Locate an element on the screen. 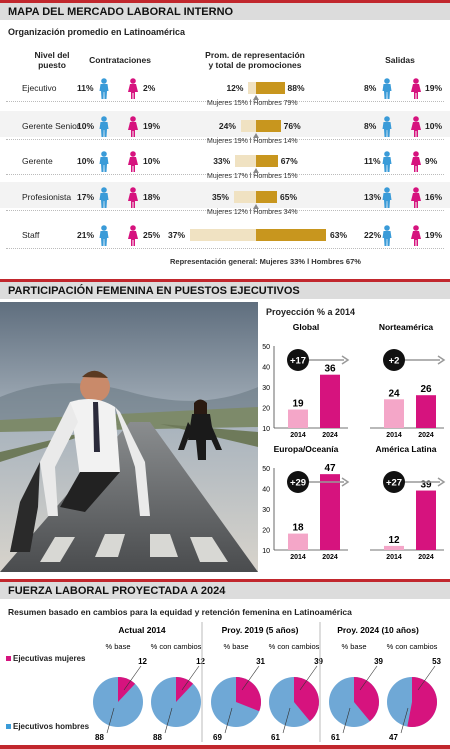  region-title: Europa/Oceanía is located at coordinates (306, 449).